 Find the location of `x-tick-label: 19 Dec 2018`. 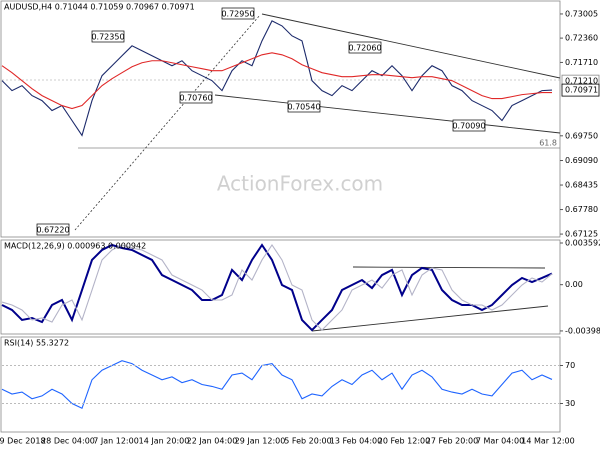

x-tick-label: 19 Dec 2018 is located at coordinates (23, 441).